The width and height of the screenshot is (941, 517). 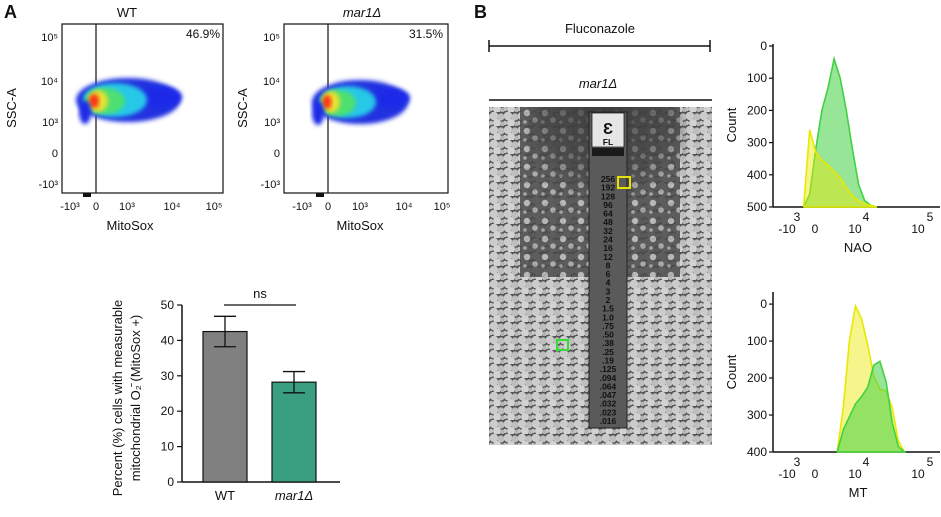 I want to click on gate-percent-wt: 46.9%, so click(x=203, y=34).